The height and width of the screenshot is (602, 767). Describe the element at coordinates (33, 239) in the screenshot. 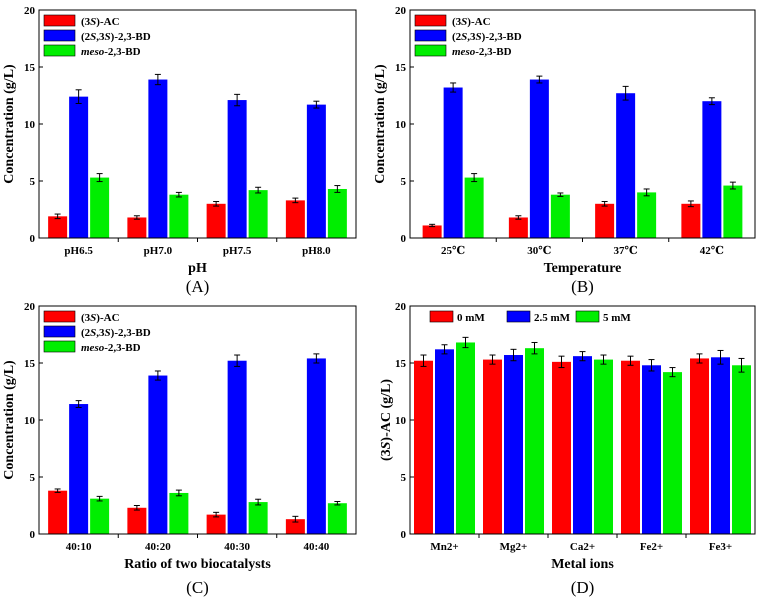

I see `panel-a-ytick-label-0: 0` at that location.